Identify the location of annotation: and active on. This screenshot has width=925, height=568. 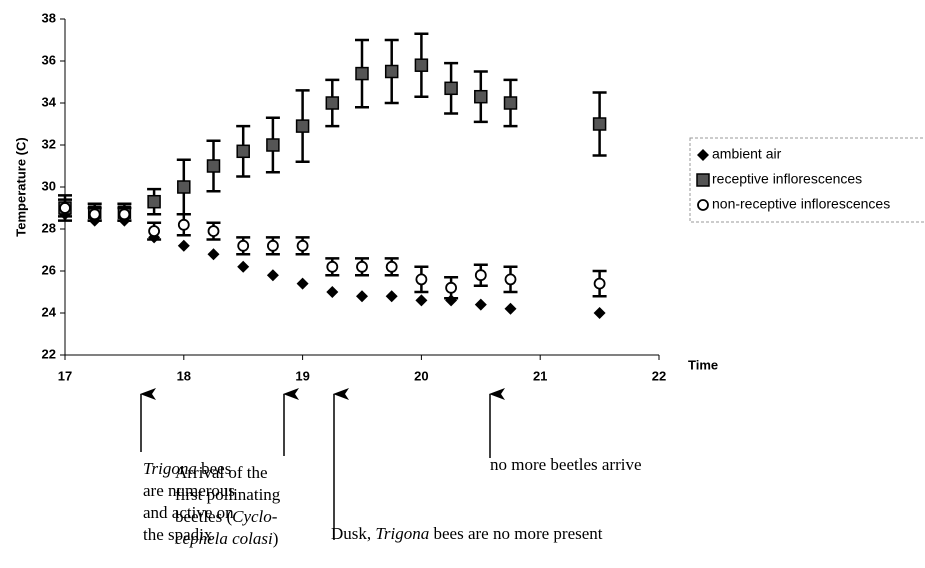
(188, 512).